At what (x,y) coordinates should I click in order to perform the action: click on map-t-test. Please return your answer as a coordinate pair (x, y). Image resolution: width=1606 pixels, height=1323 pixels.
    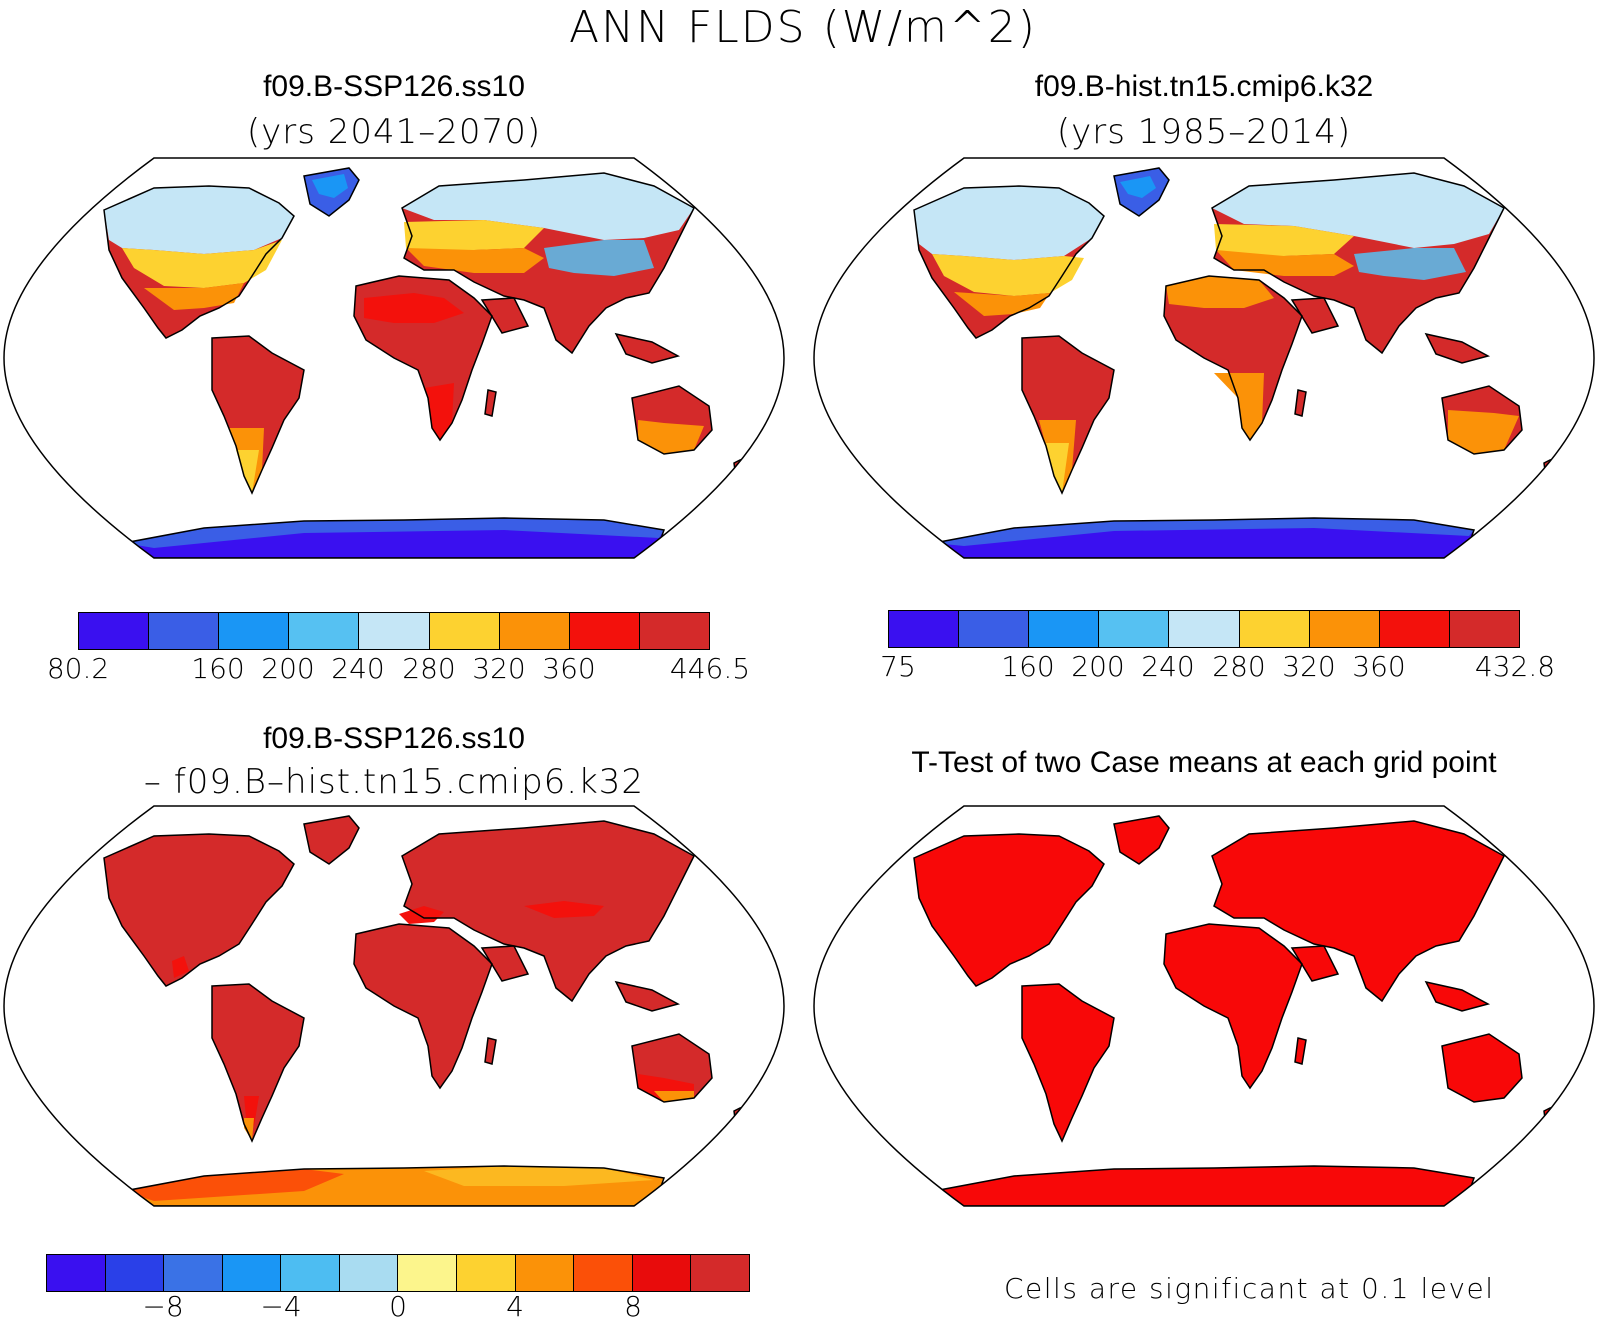
    Looking at the image, I should click on (1204, 1006).